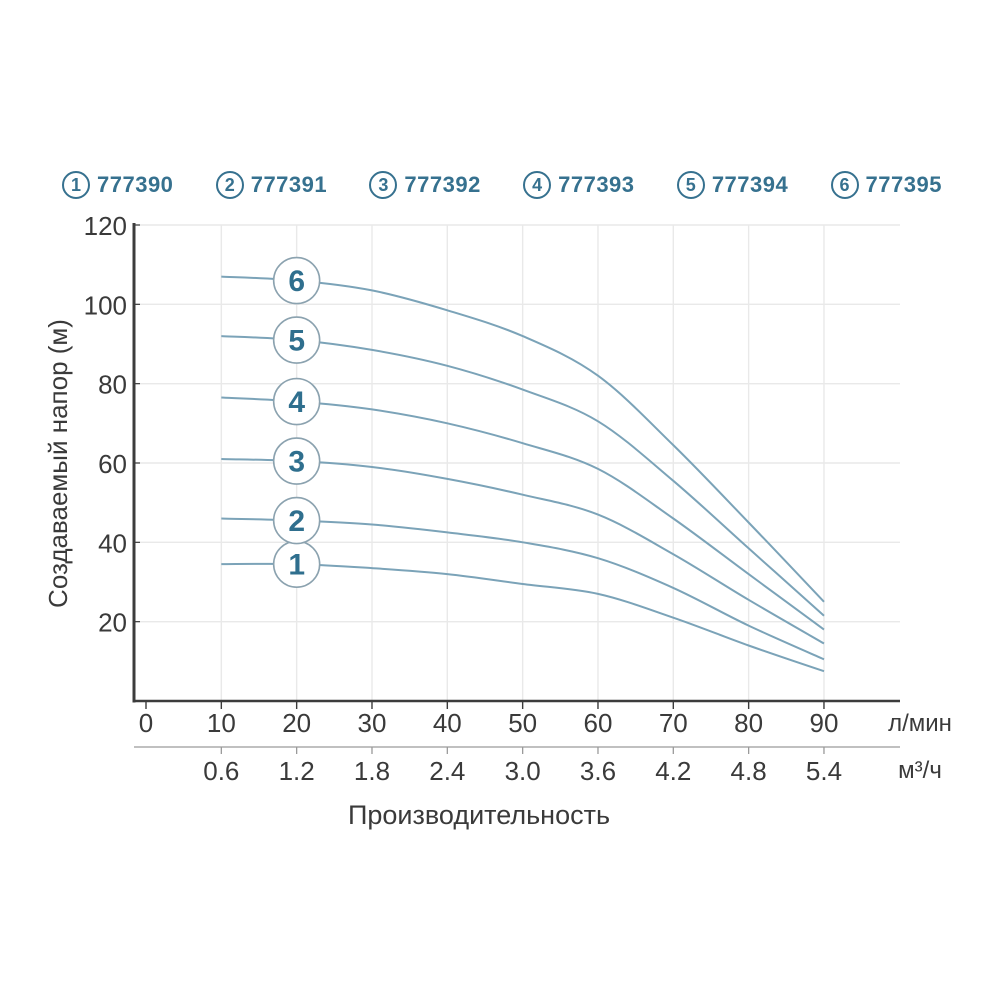  Describe the element at coordinates (824, 771) in the screenshot. I see `secondary-x-tick-label: 5.4` at that location.